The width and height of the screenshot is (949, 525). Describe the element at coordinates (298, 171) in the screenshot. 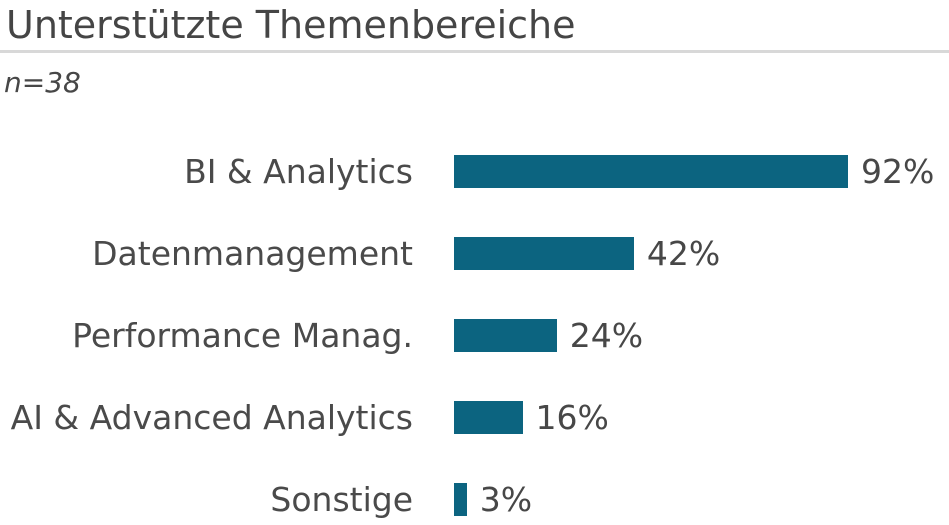

I see `category-label: BI & Analytics` at that location.